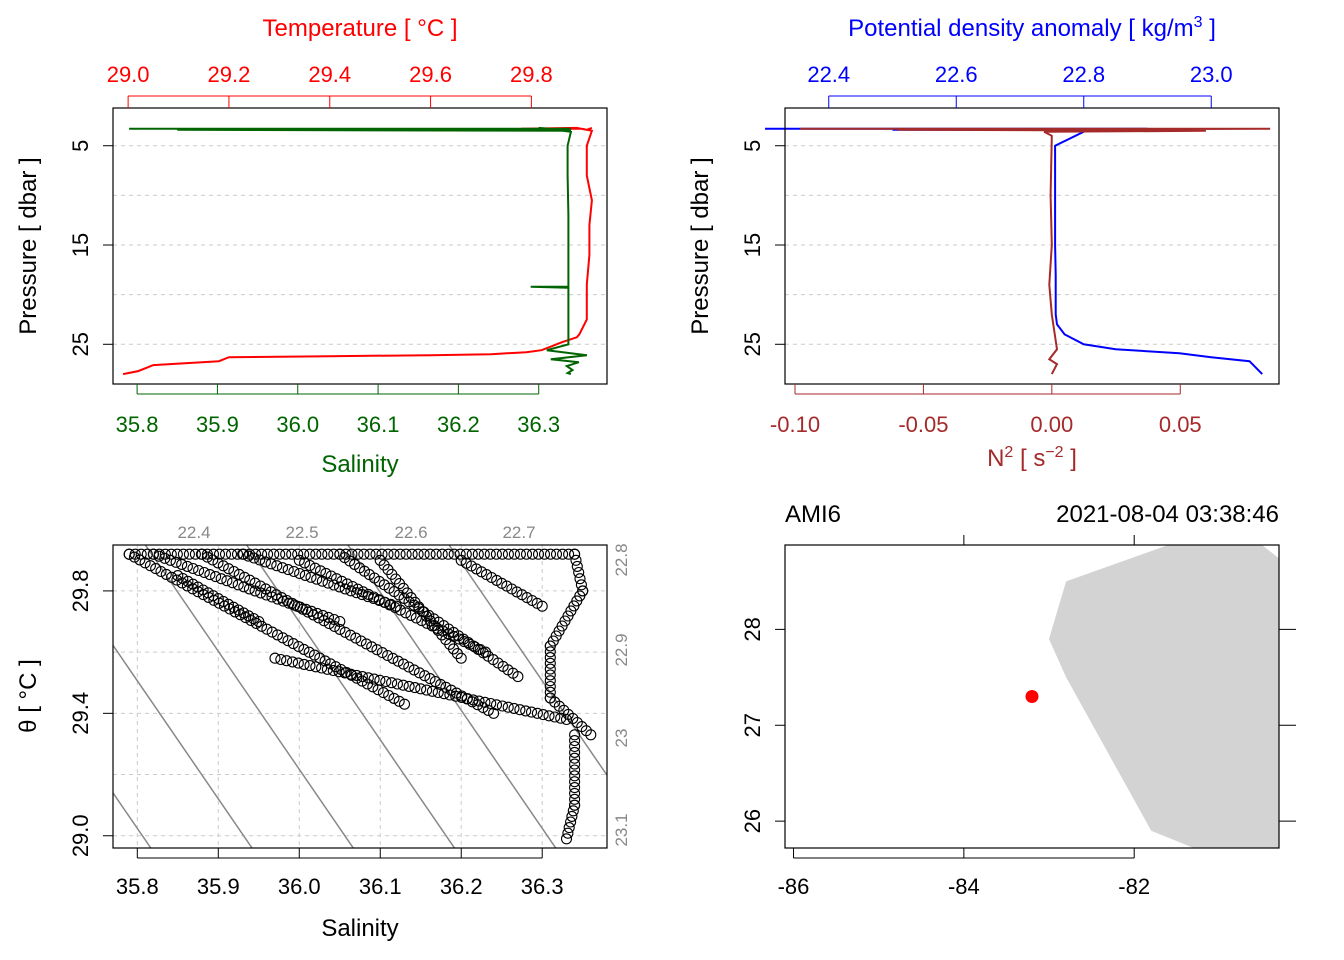  Describe the element at coordinates (229, 74) in the screenshot. I see `top-axis-tick-label: 29.2` at that location.